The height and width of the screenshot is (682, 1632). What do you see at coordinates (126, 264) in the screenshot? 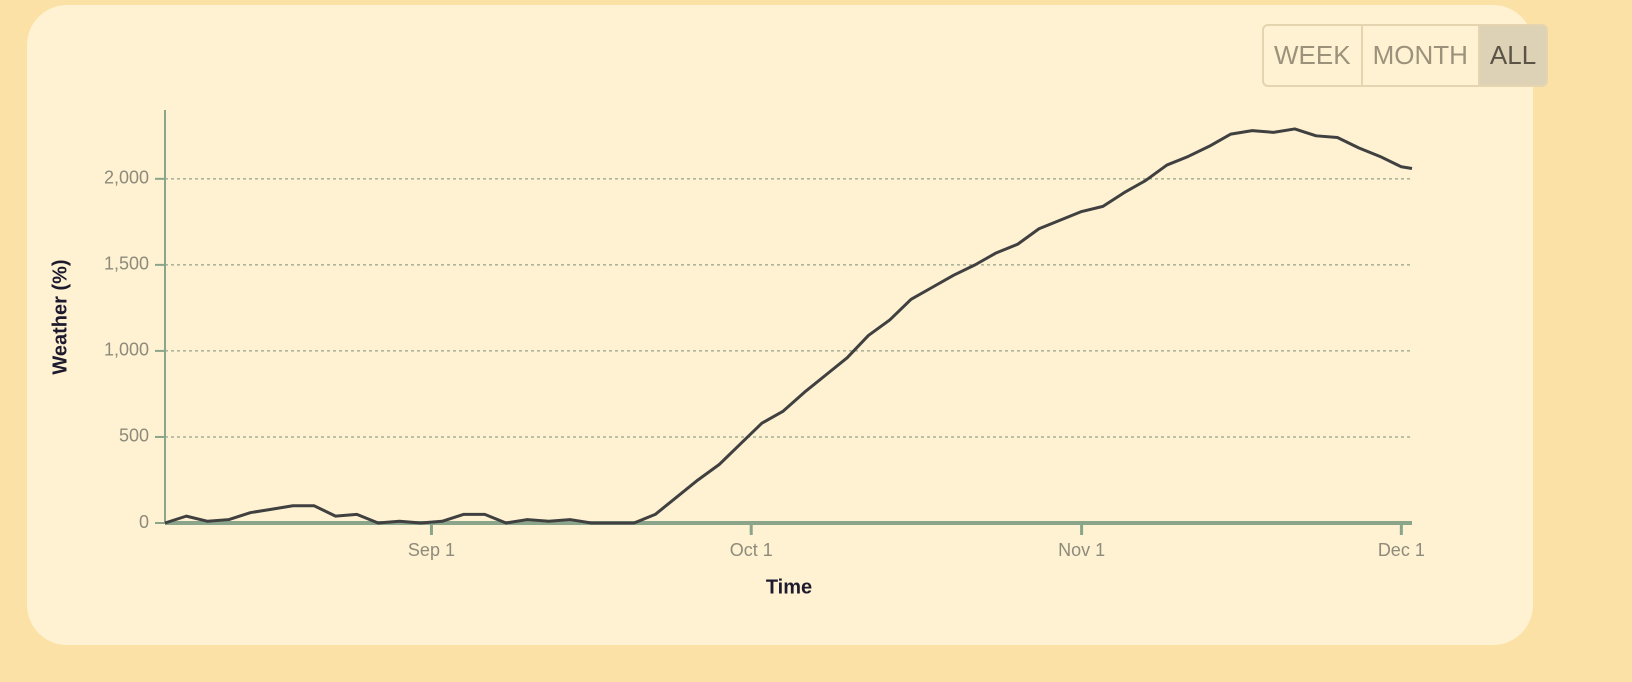
I see `y-tick-label: 1,500` at bounding box center [126, 264].